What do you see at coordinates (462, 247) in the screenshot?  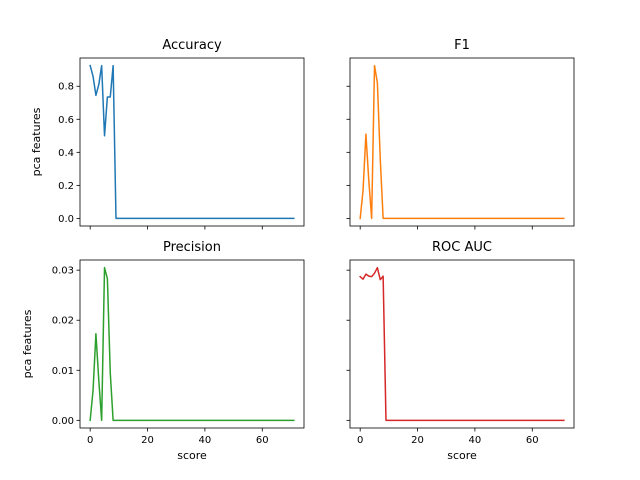 I see `subplot-title: ROC AUC` at bounding box center [462, 247].